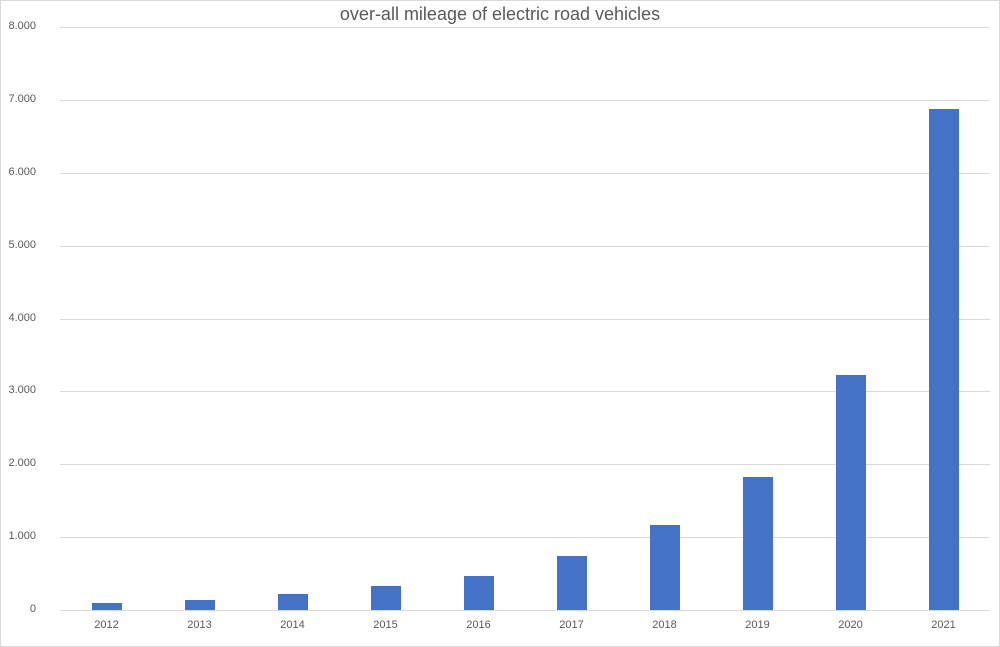  I want to click on x-tick-label: 2012, so click(106, 625).